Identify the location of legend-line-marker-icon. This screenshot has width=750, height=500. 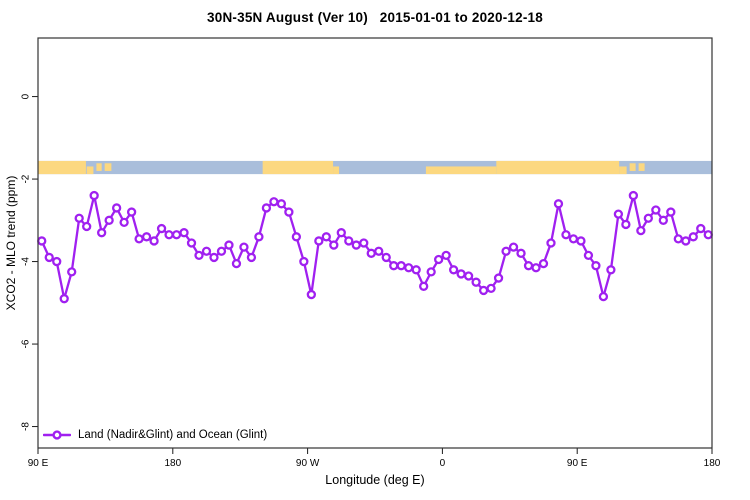
(57, 435).